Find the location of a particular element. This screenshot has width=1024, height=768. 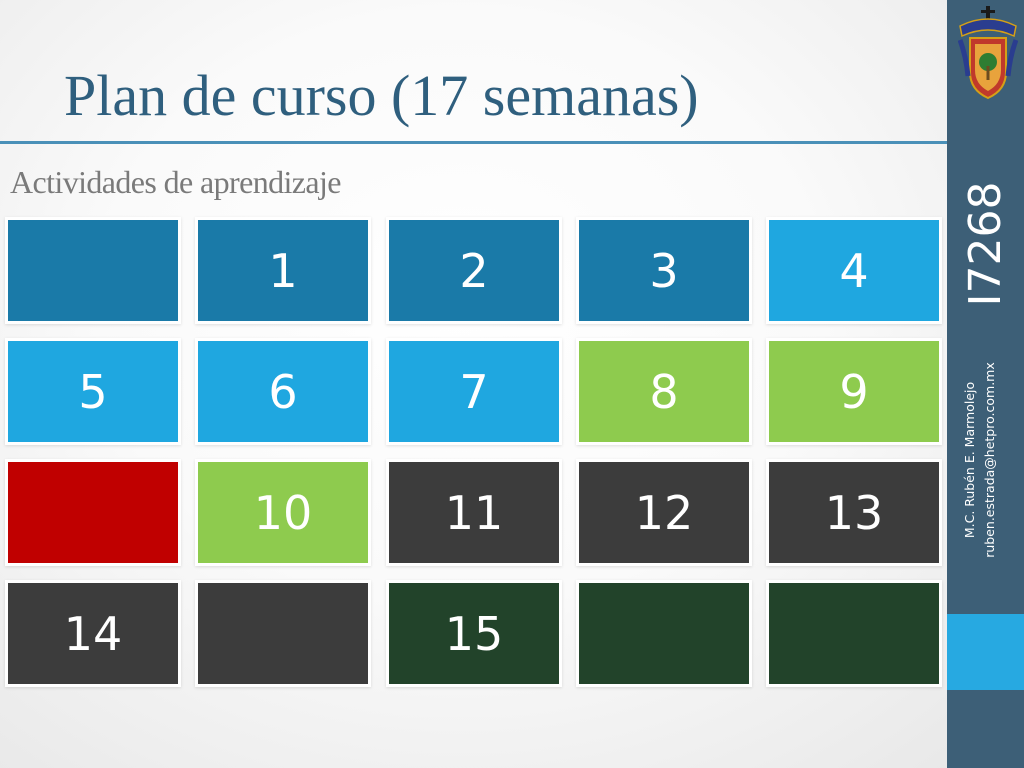

week-tile: 15 is located at coordinates (474, 633).